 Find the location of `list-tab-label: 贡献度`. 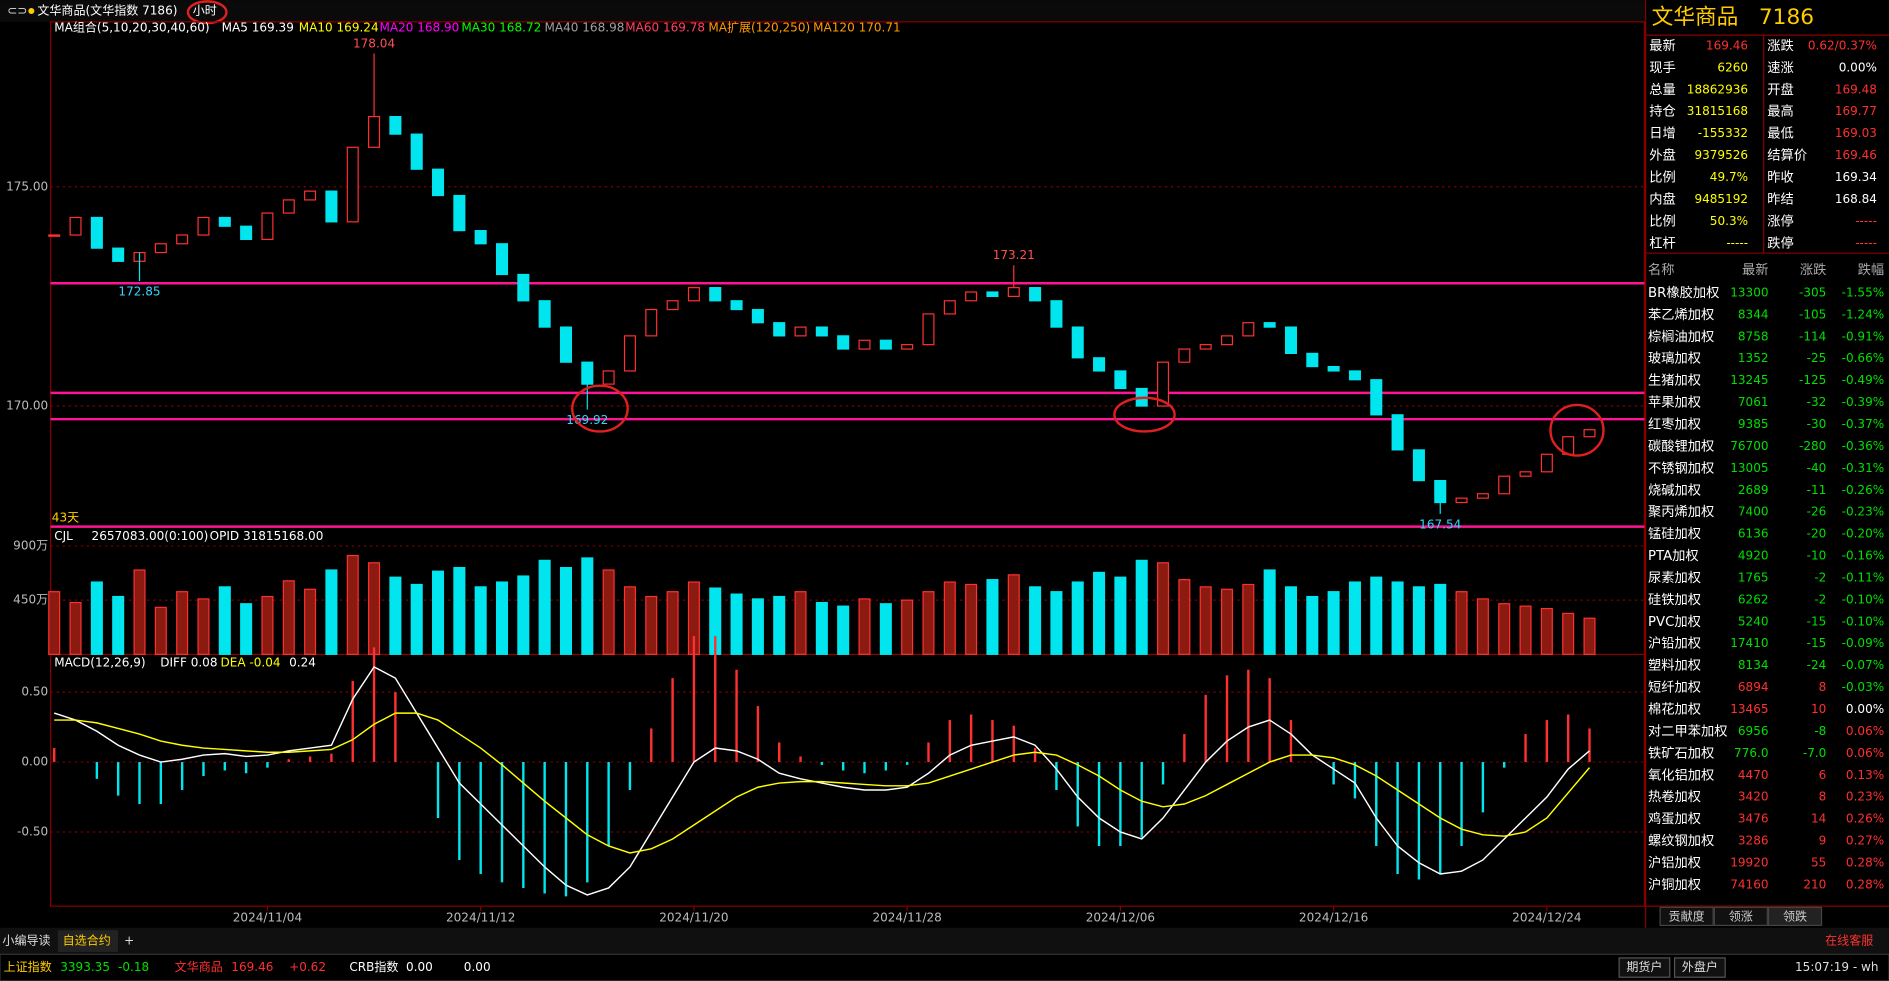

list-tab-label: 贡献度 is located at coordinates (1687, 915).